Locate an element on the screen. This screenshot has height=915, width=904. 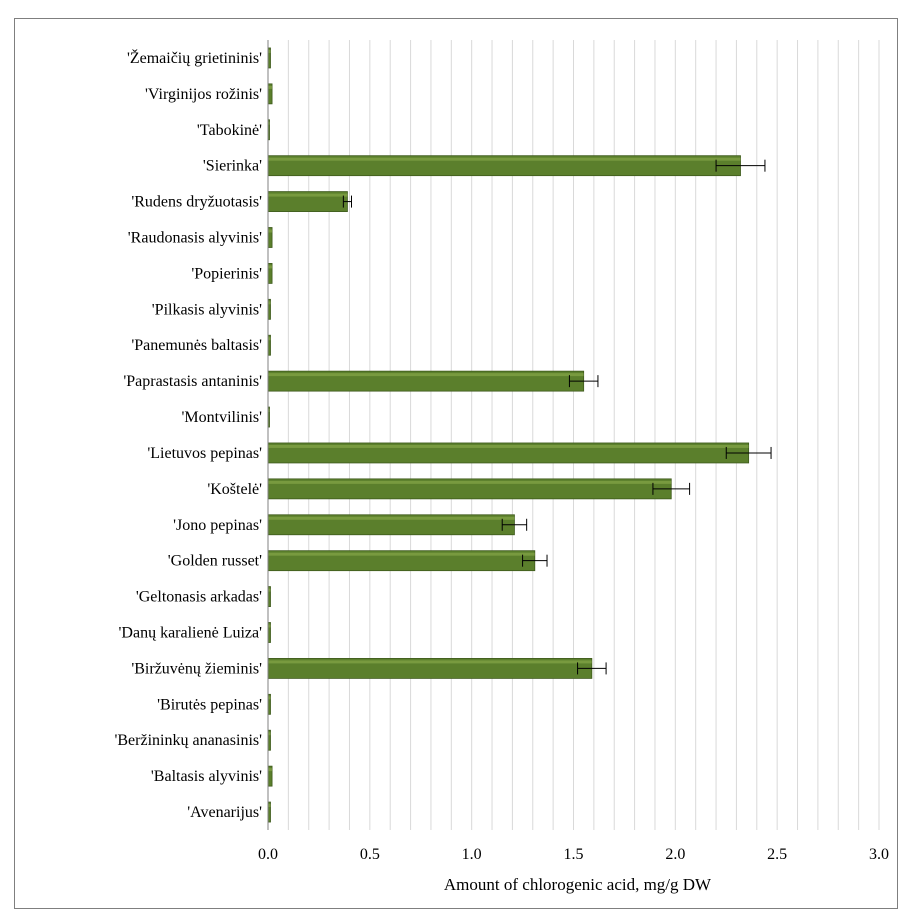
x-axis-title: Amount of chlorogenic acid, mg/g DW is located at coordinates (578, 884).